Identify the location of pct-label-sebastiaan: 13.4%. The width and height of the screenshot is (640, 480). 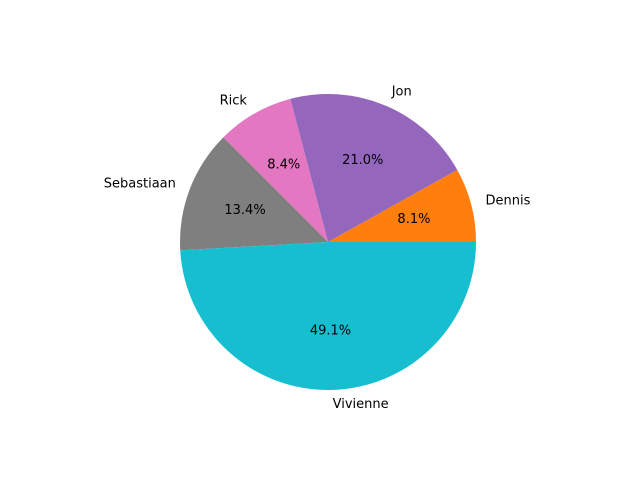
(244, 210).